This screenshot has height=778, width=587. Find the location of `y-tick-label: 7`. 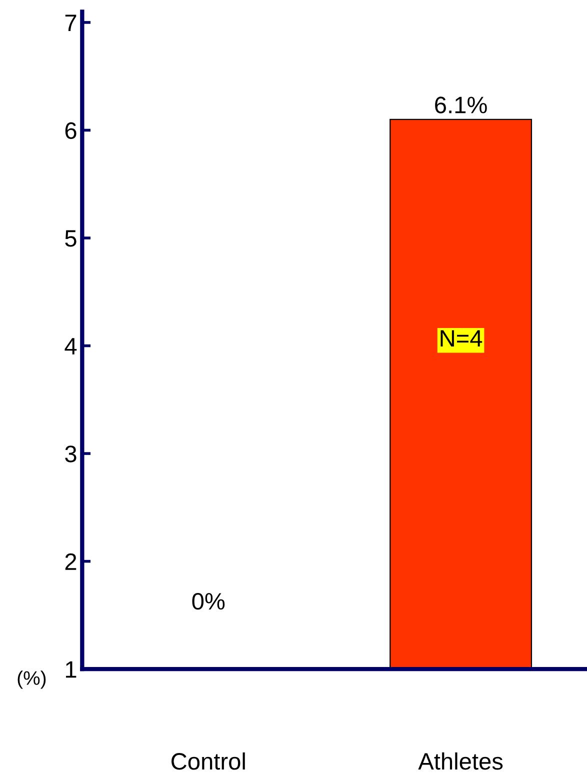

y-tick-label: 7 is located at coordinates (70, 23).